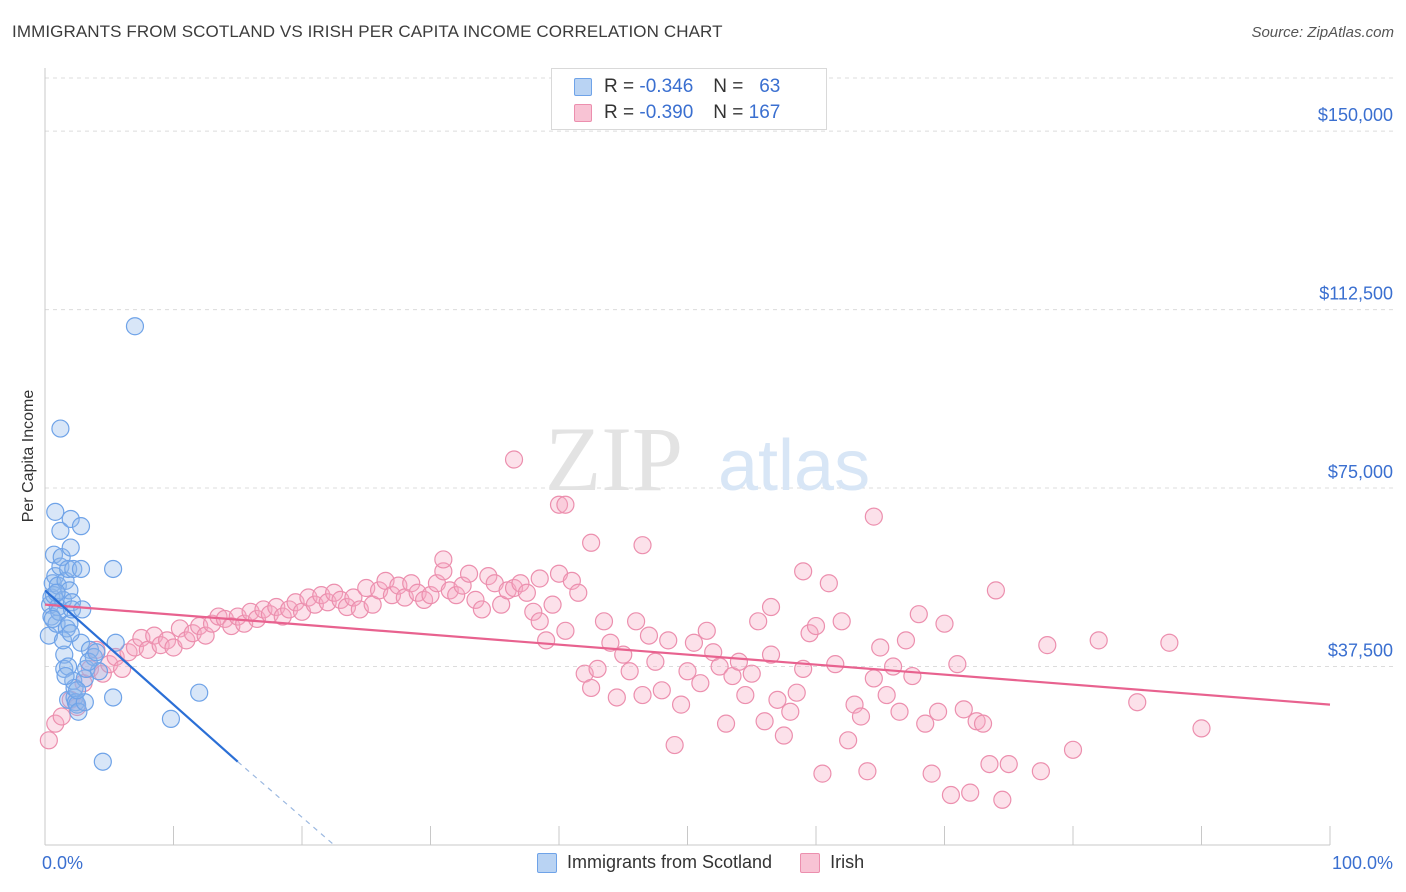  Describe the element at coordinates (670, 862) in the screenshot. I see `legend-label-scotland: Immigrants from Scotland` at that location.